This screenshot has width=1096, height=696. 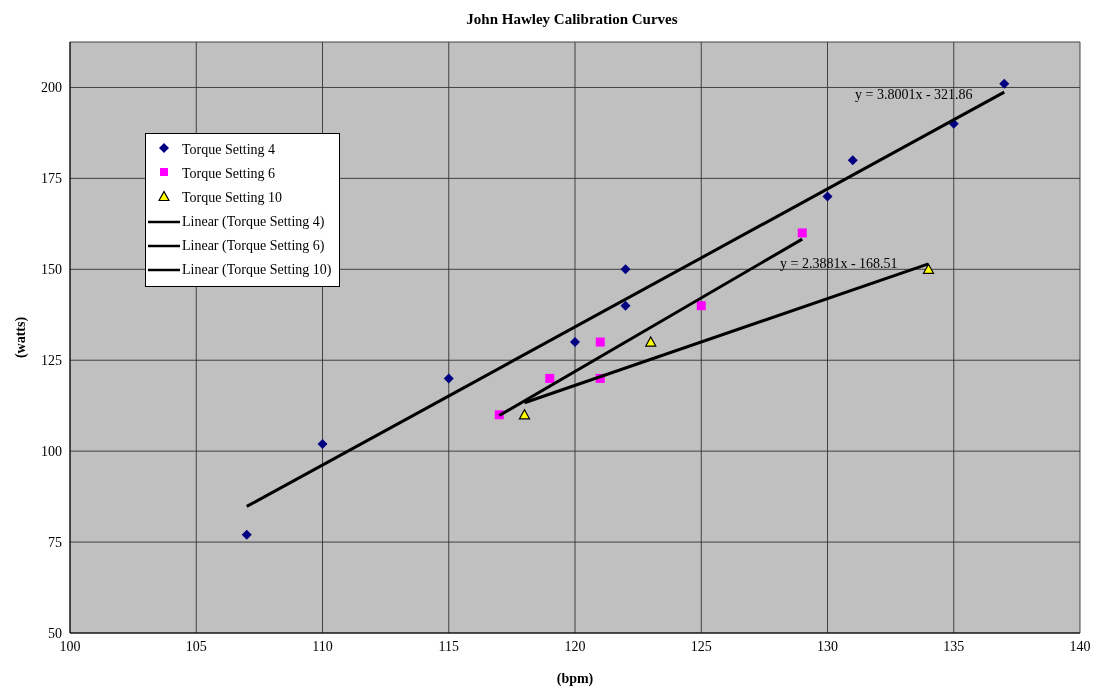 What do you see at coordinates (51, 361) in the screenshot?
I see `y-tick-label: 125` at bounding box center [51, 361].